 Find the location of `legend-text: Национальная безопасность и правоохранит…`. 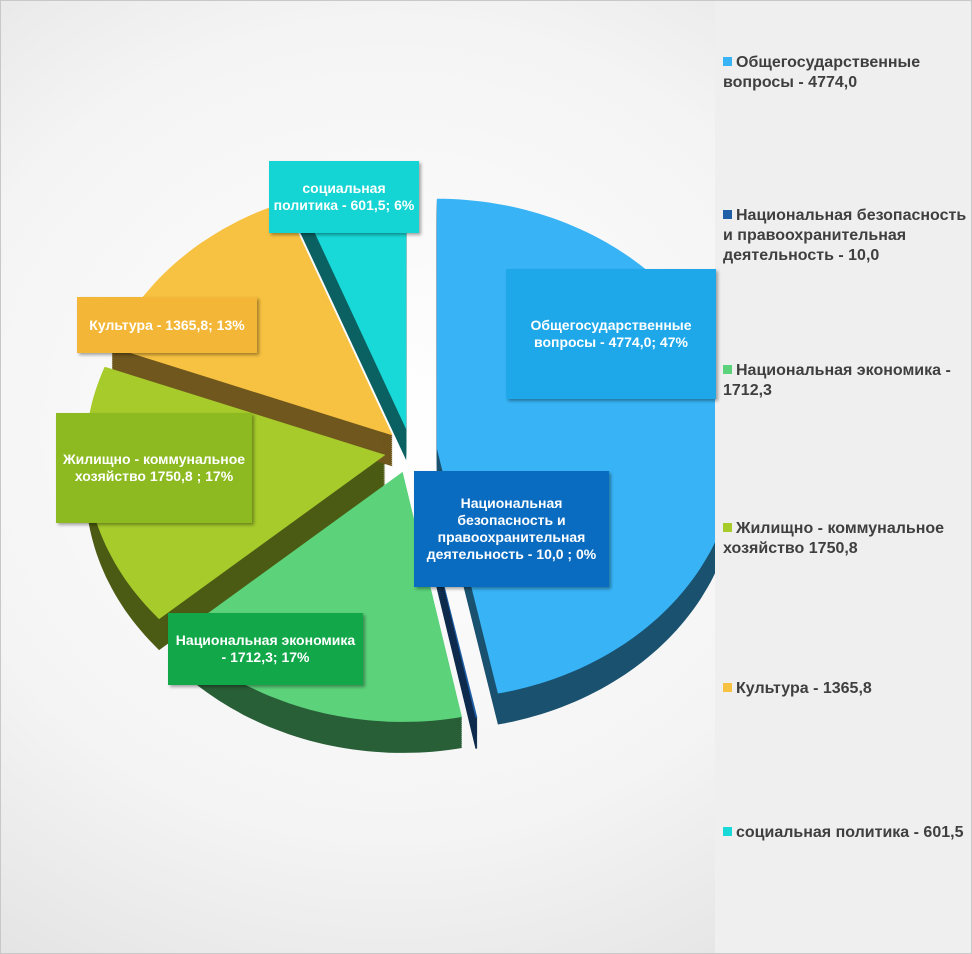

legend-text: Национальная безопасность и правоохранит… is located at coordinates (845, 235).